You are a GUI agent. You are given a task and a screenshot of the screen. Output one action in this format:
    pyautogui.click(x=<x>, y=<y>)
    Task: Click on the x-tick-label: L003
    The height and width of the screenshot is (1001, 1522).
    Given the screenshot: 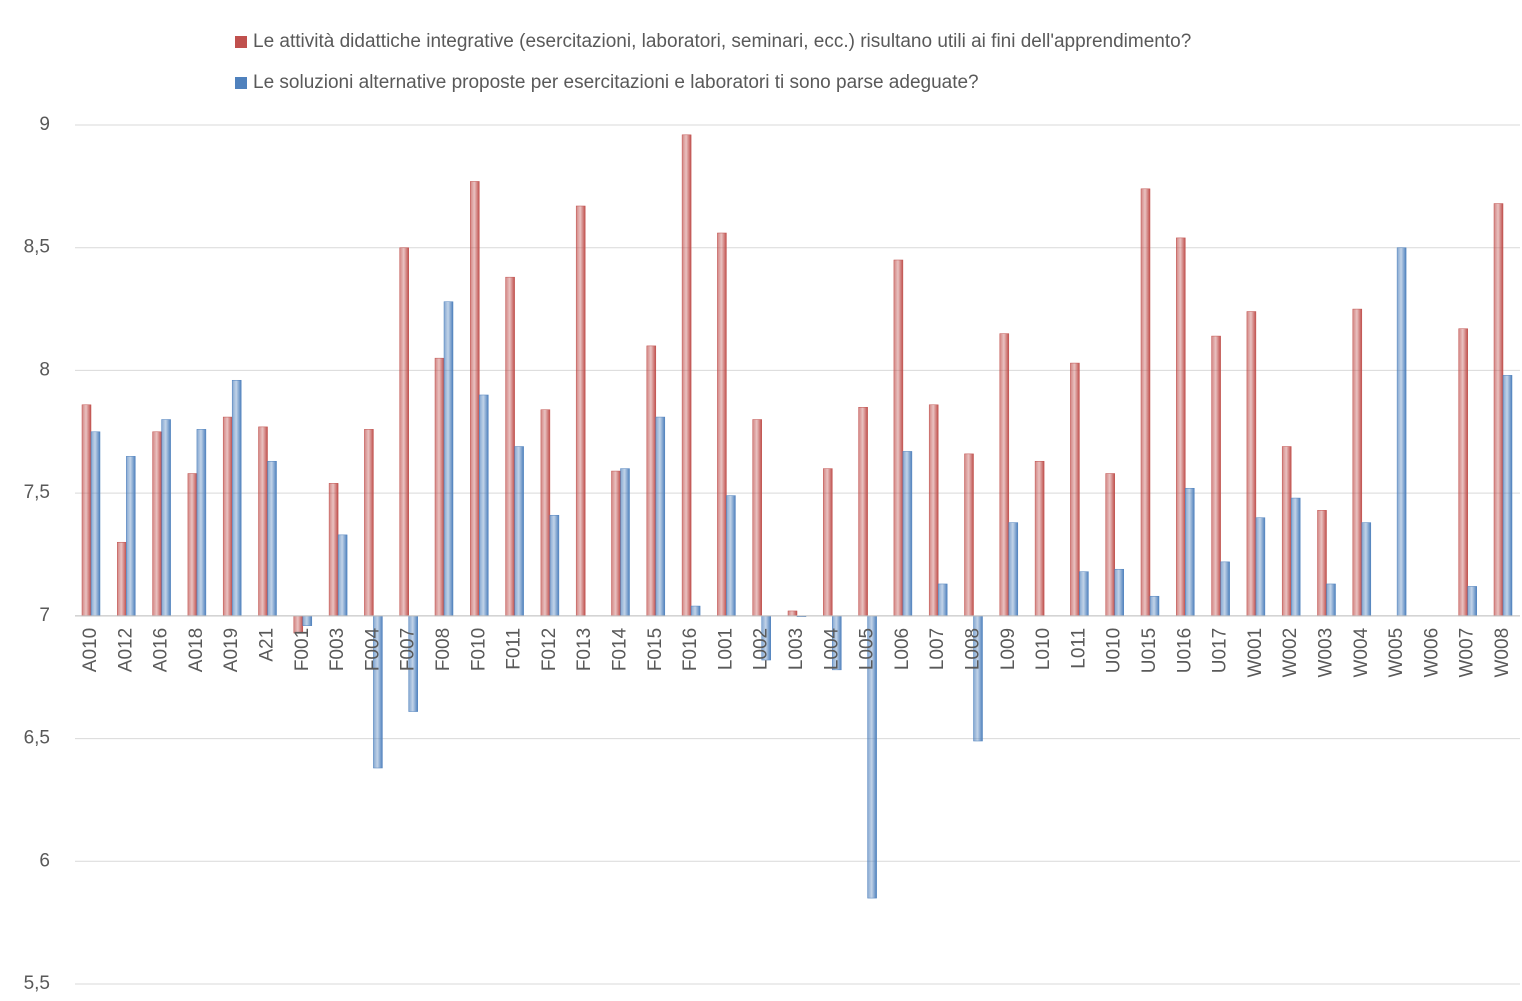 What is the action you would take?
    pyautogui.click(x=796, y=649)
    